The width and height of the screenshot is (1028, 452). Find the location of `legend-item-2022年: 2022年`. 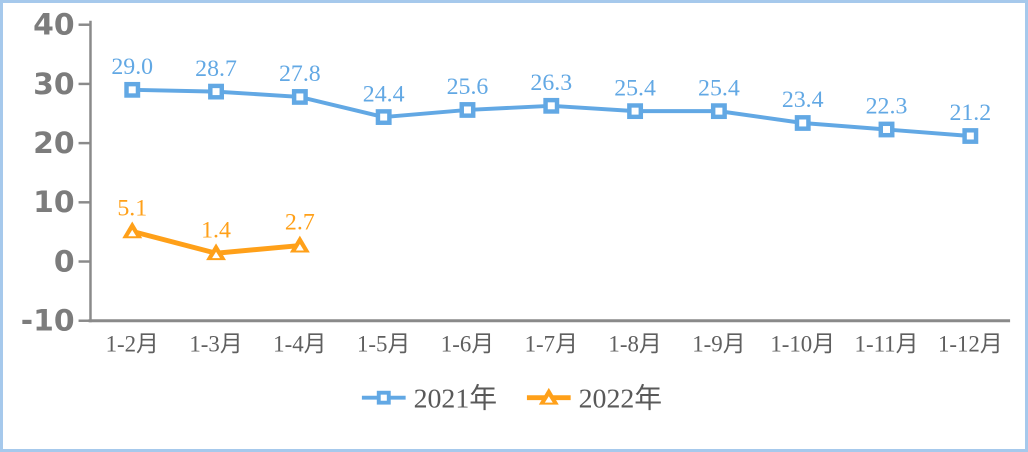

legend-item-2022年: 2022年 is located at coordinates (594, 398).